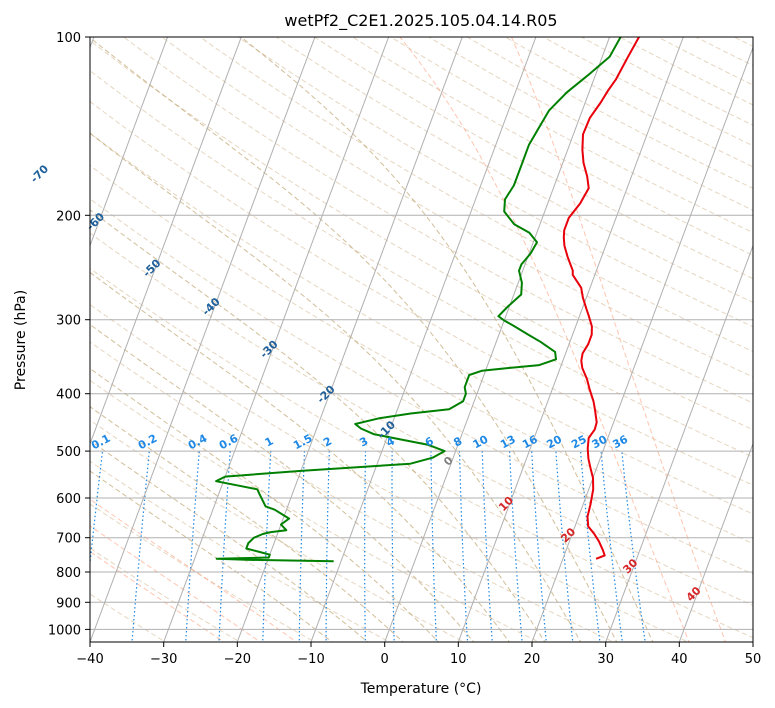 This screenshot has height=708, width=775. I want to click on y-tick-label: 1000, so click(64, 630).